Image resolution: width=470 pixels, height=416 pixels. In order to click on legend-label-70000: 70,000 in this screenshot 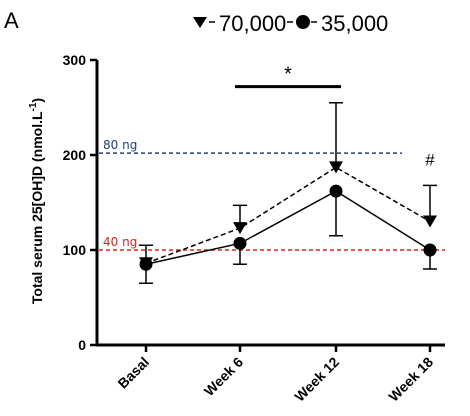, I will do `click(252, 23)`.